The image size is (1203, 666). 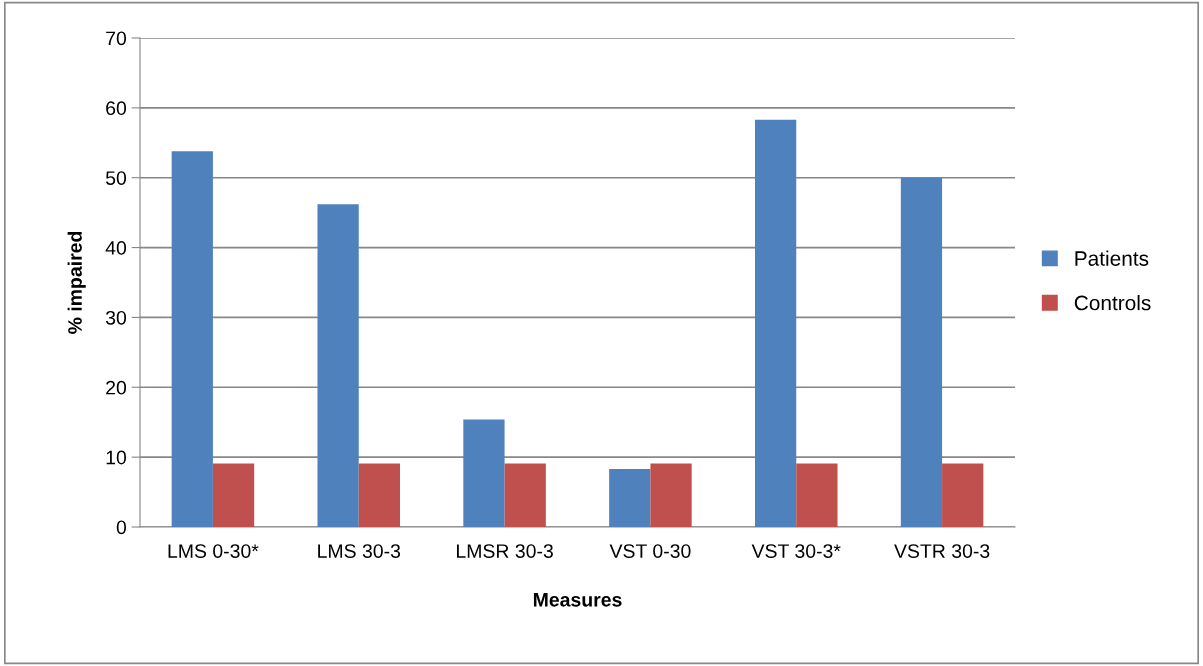 What do you see at coordinates (116, 248) in the screenshot?
I see `y-tick-label: 40` at bounding box center [116, 248].